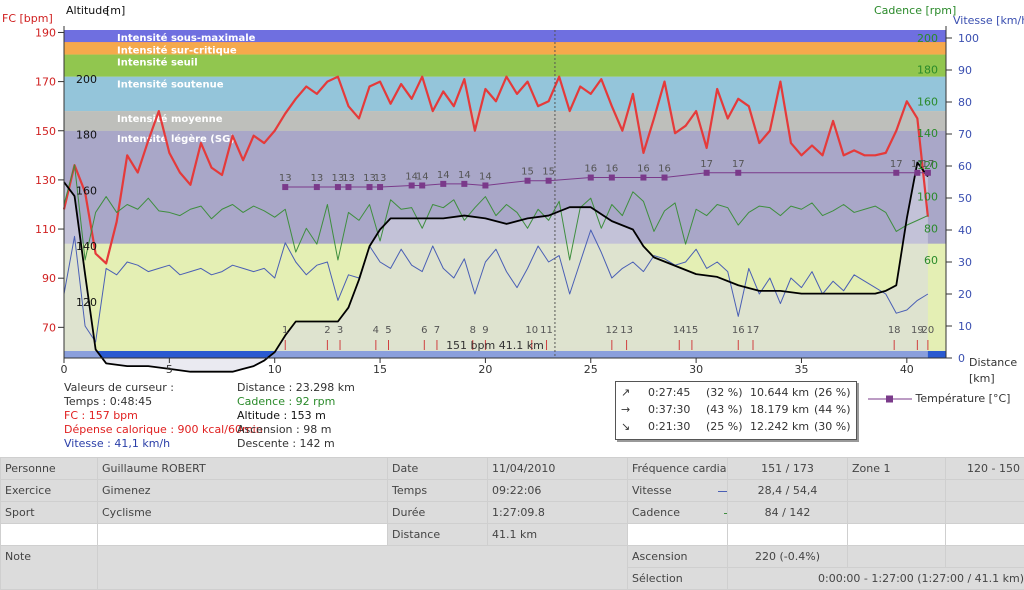 Image resolution: width=1024 pixels, height=590 pixels. What do you see at coordinates (438, 535) in the screenshot?
I see `distance-label: Distance` at bounding box center [438, 535].